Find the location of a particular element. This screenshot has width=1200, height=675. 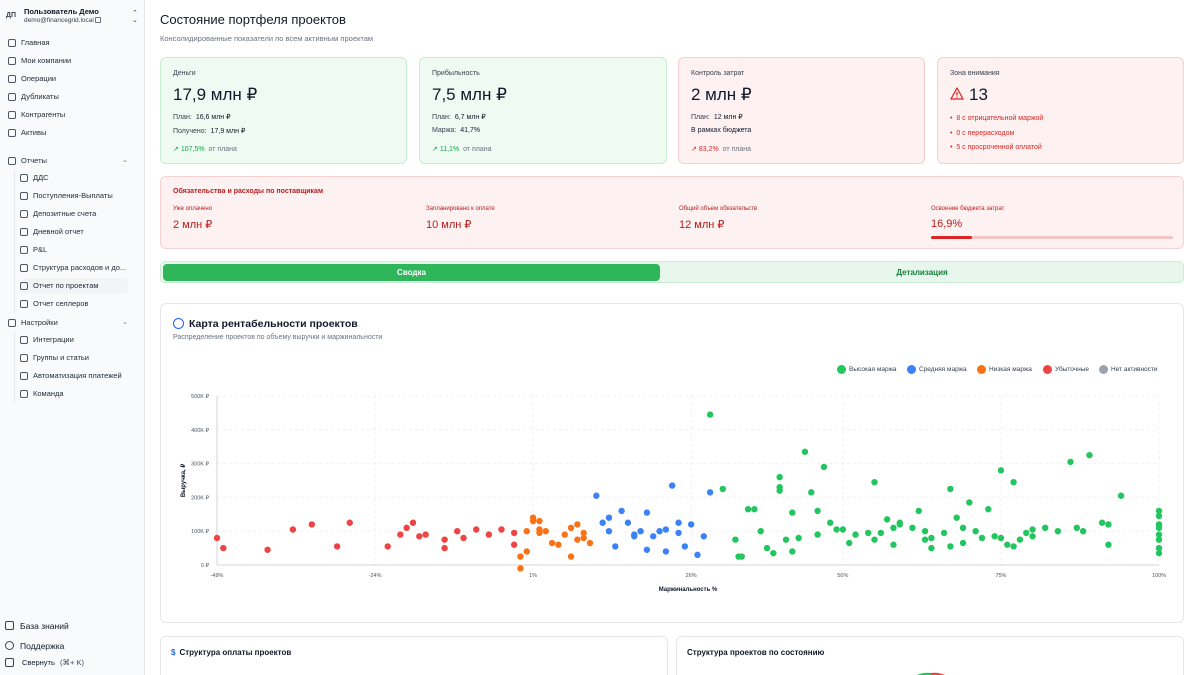

legend-item-none: Нет активности is located at coordinates (1128, 369).